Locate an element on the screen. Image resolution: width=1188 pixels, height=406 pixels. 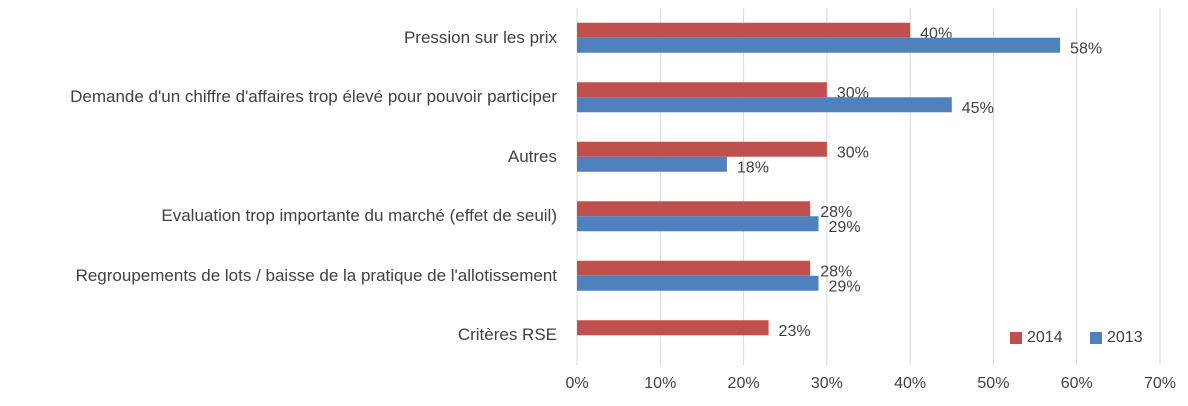
y-tick-label: Pression sur les prix is located at coordinates (480, 37).